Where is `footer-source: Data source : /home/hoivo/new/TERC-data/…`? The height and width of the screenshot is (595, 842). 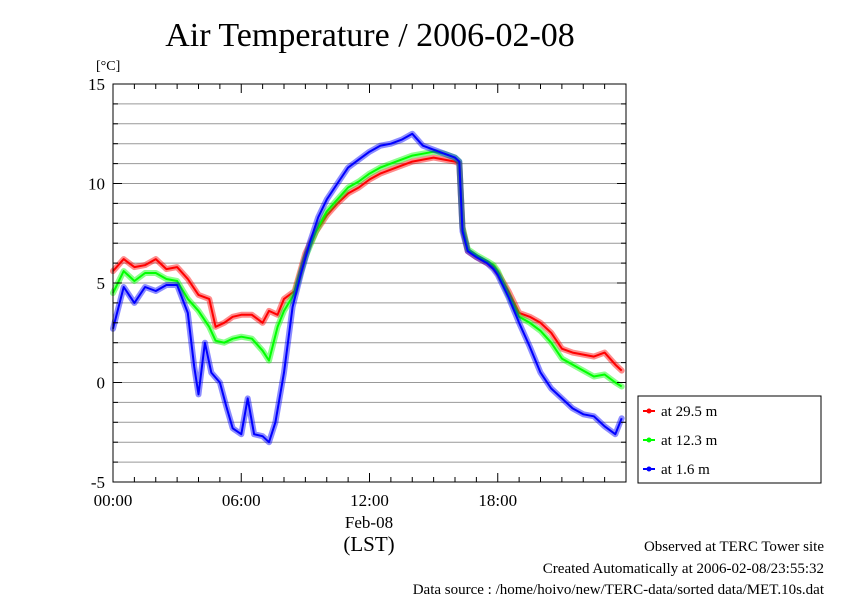 footer-source: Data source : /home/hoivo/new/TERC-data/… is located at coordinates (619, 588).